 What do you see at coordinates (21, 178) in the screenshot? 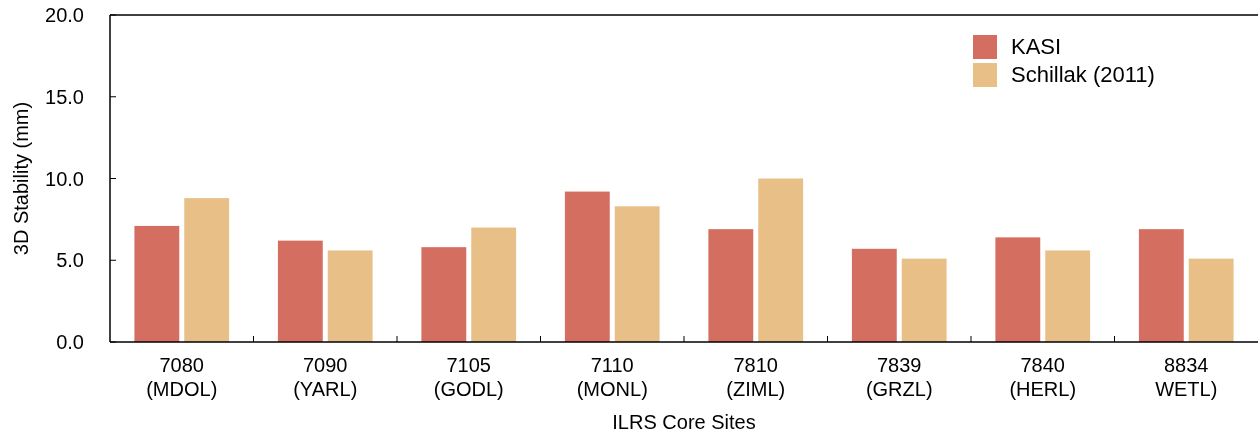
I see `y-axis-title: 3D Stability (mm)` at bounding box center [21, 178].